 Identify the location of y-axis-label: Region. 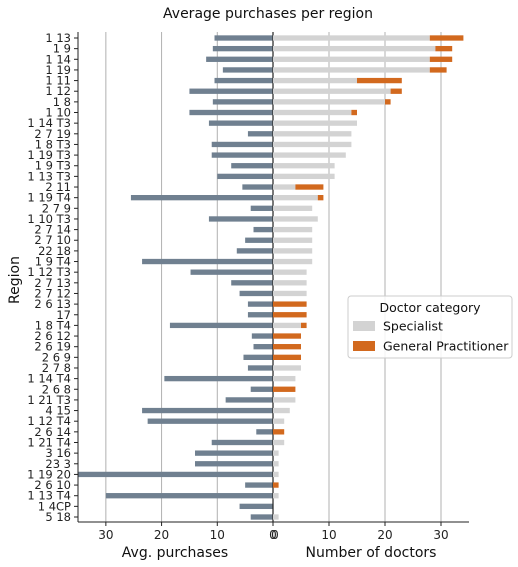
(15, 280).